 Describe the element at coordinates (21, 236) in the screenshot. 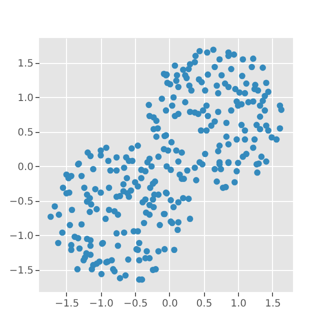

I see `y-tick-label: −1.0` at that location.